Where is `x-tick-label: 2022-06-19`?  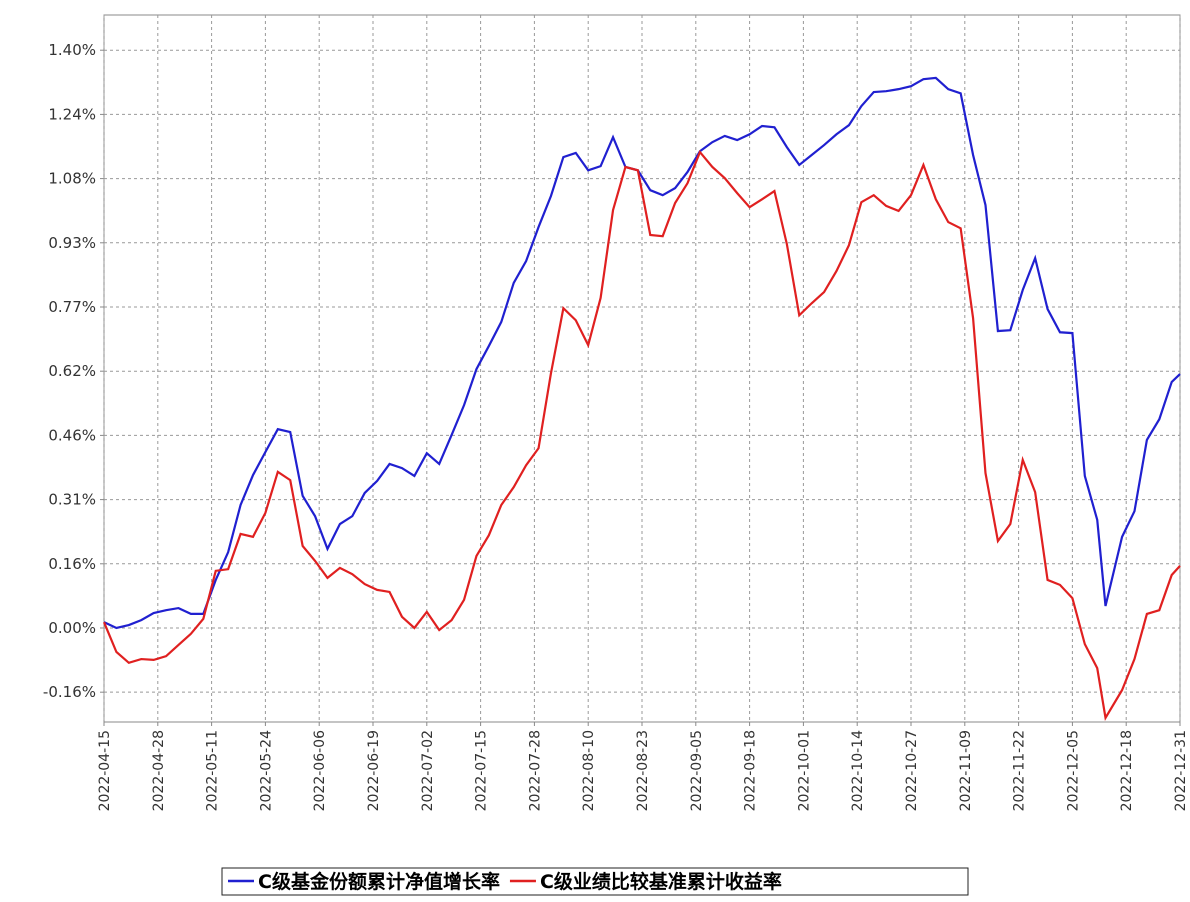
x-tick-label: 2022-06-19 is located at coordinates (374, 770).